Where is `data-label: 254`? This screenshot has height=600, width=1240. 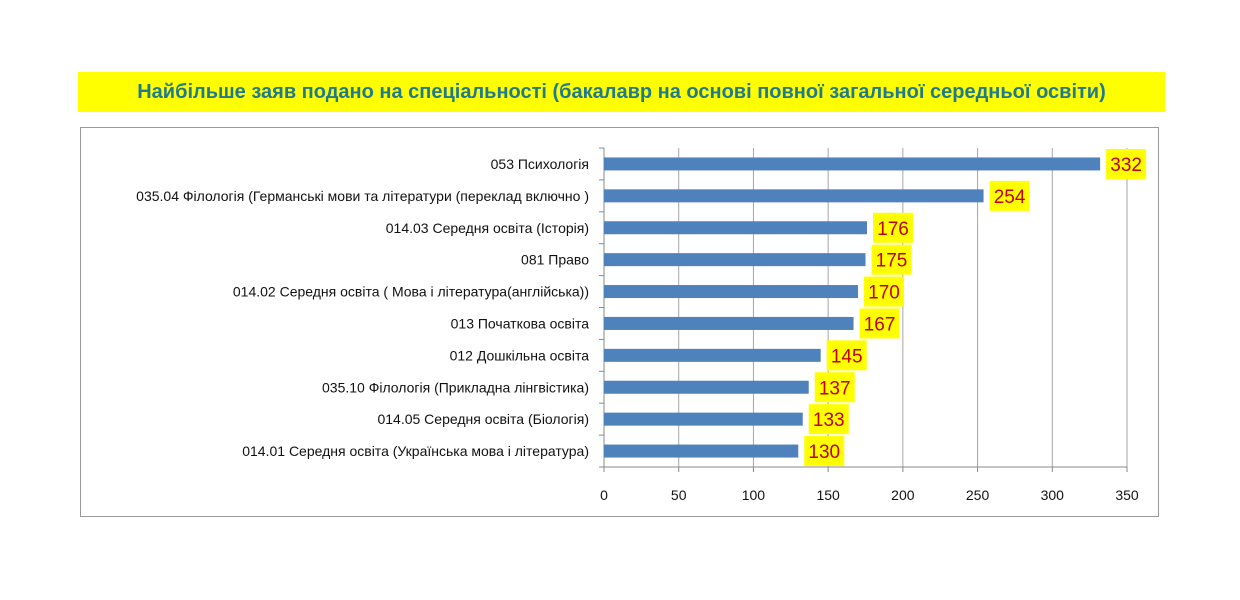 data-label: 254 is located at coordinates (1010, 197).